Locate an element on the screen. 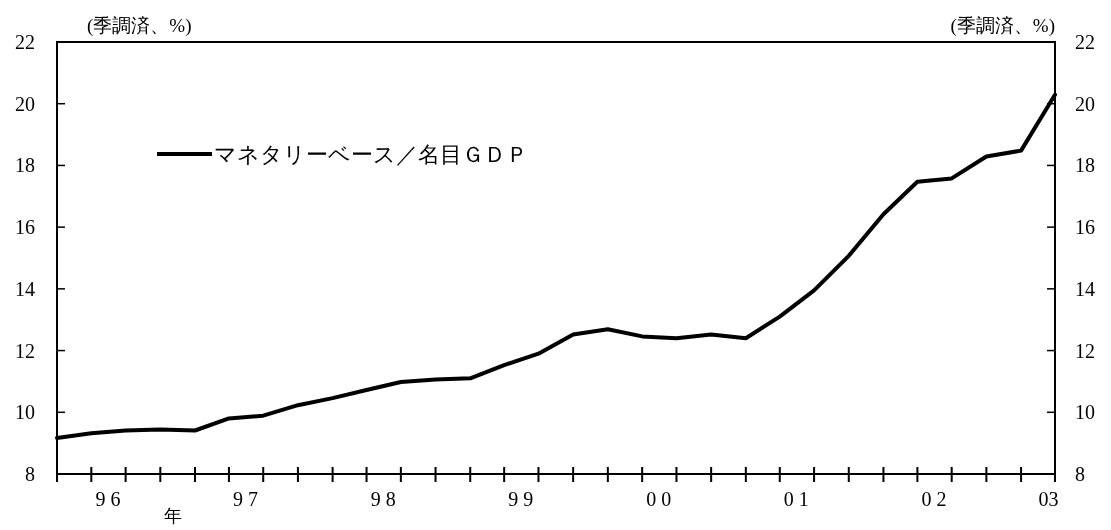 This screenshot has height=530, width=1111. y-axis-title: (季調済、%) is located at coordinates (139, 26).